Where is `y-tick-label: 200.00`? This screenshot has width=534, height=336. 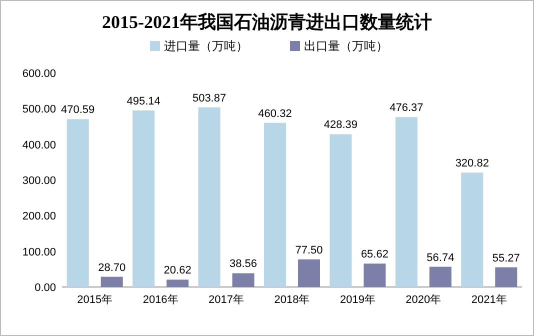
y-tick-label: 200.00 is located at coordinates (39, 216).